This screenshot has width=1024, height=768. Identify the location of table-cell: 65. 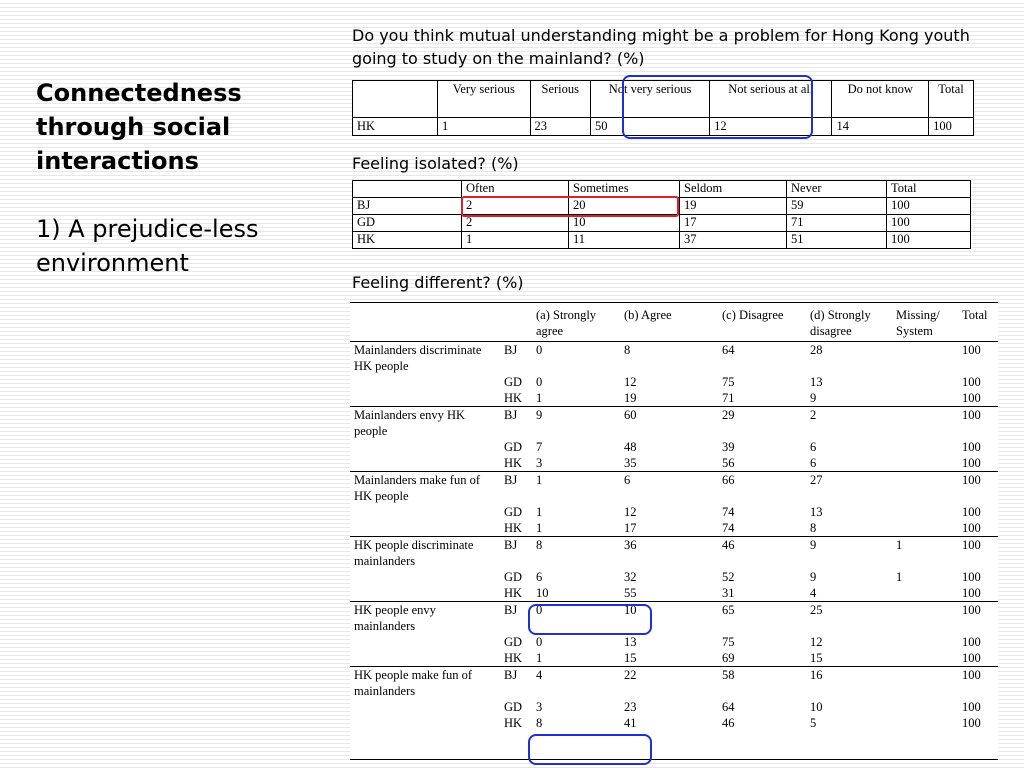
(728, 610).